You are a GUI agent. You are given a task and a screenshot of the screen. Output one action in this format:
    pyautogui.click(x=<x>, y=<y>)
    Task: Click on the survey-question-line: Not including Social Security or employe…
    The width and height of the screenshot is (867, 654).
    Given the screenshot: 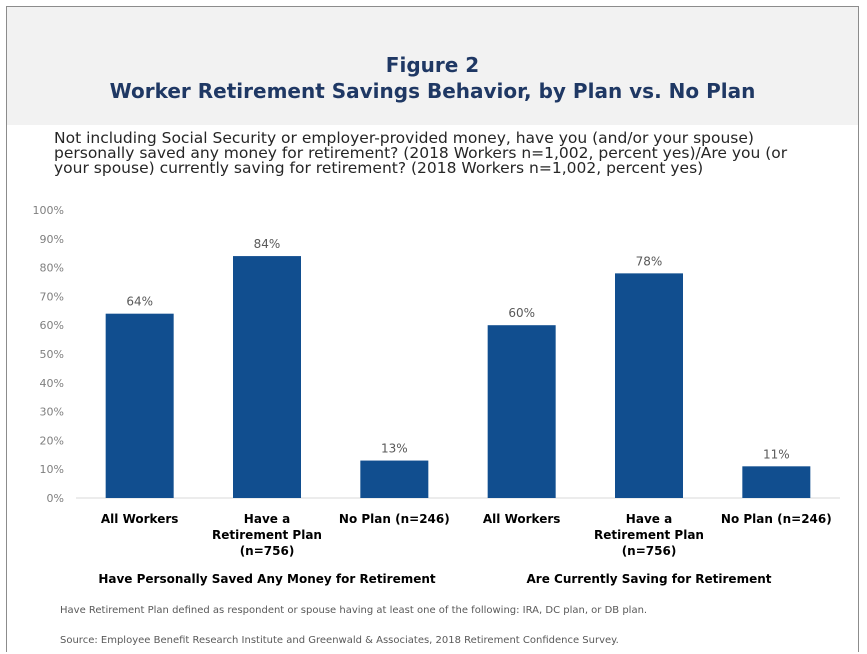 What is the action you would take?
    pyautogui.click(x=404, y=138)
    